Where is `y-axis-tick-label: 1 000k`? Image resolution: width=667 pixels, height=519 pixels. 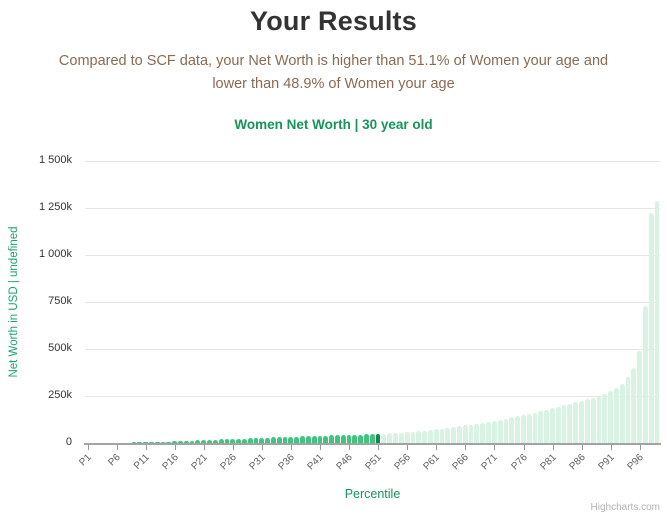
y-axis-tick-label: 1 000k is located at coordinates (55, 254).